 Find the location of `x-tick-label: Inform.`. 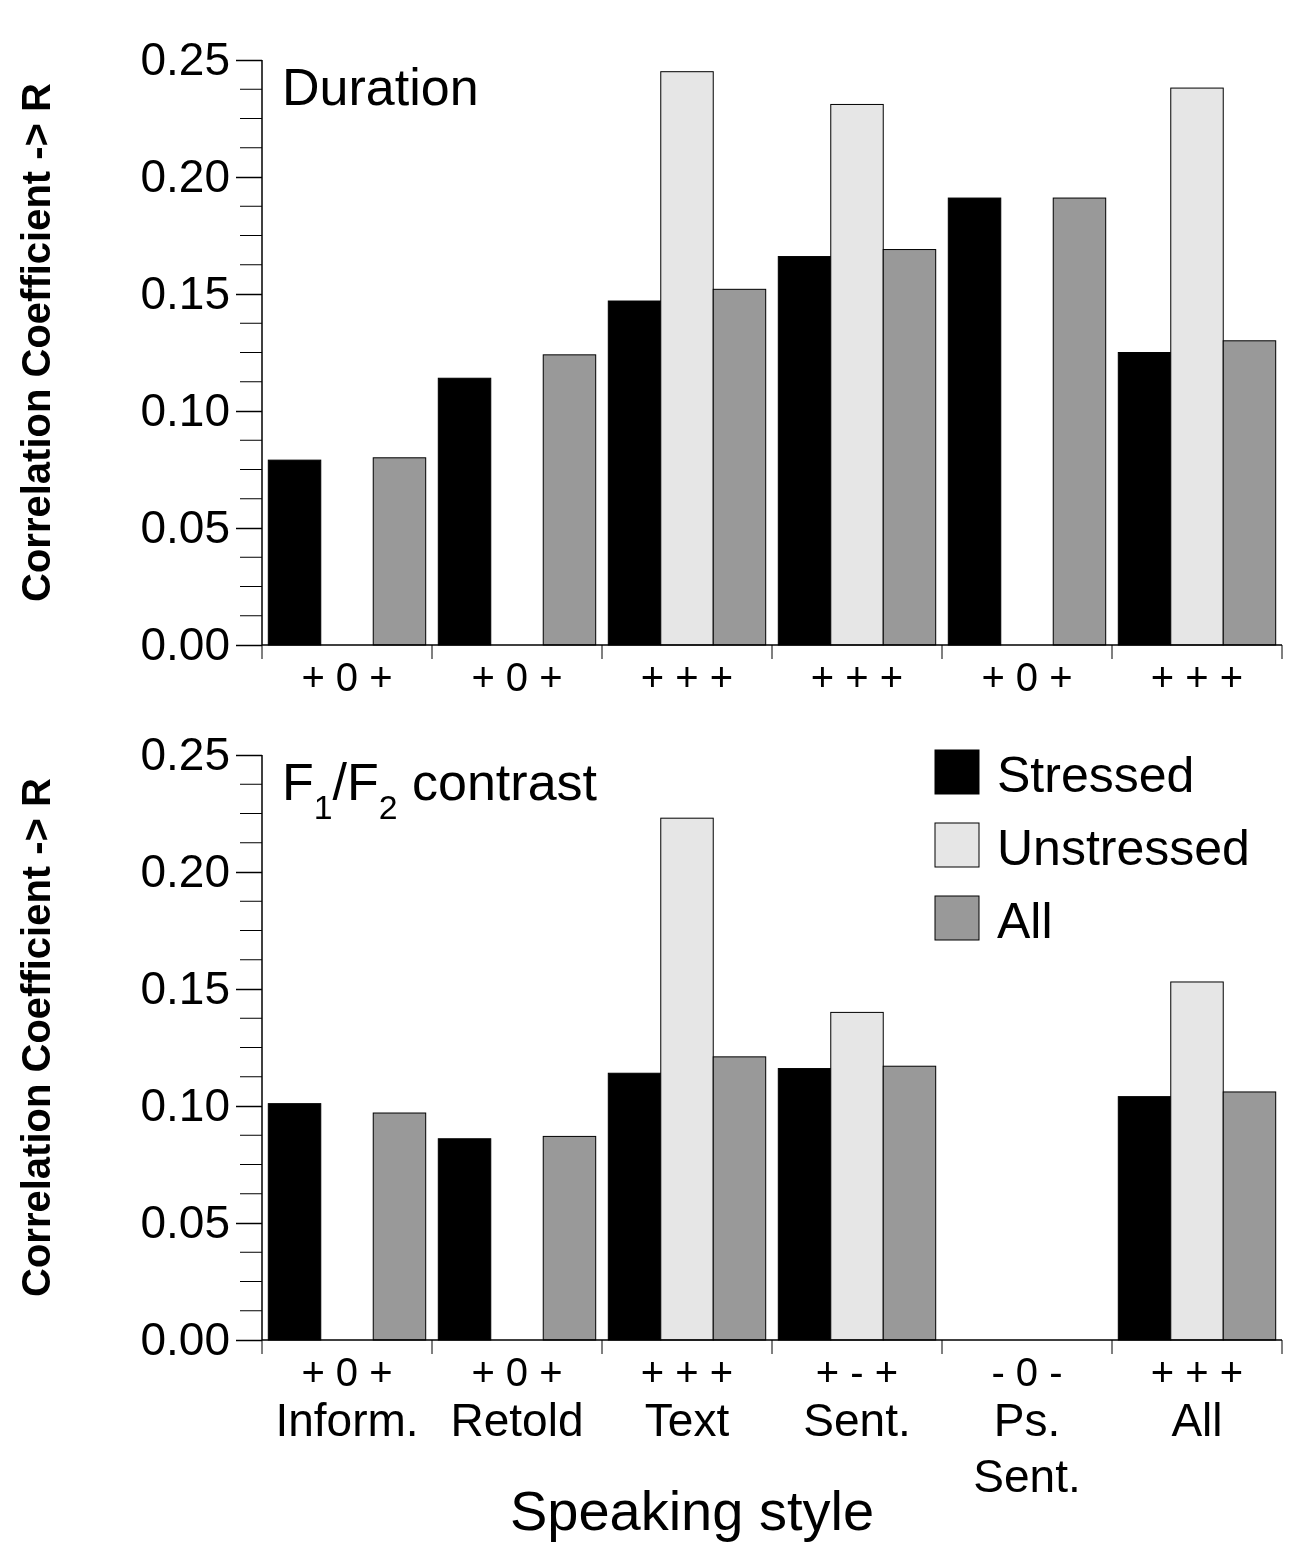

x-tick-label: Inform. is located at coordinates (347, 1420).